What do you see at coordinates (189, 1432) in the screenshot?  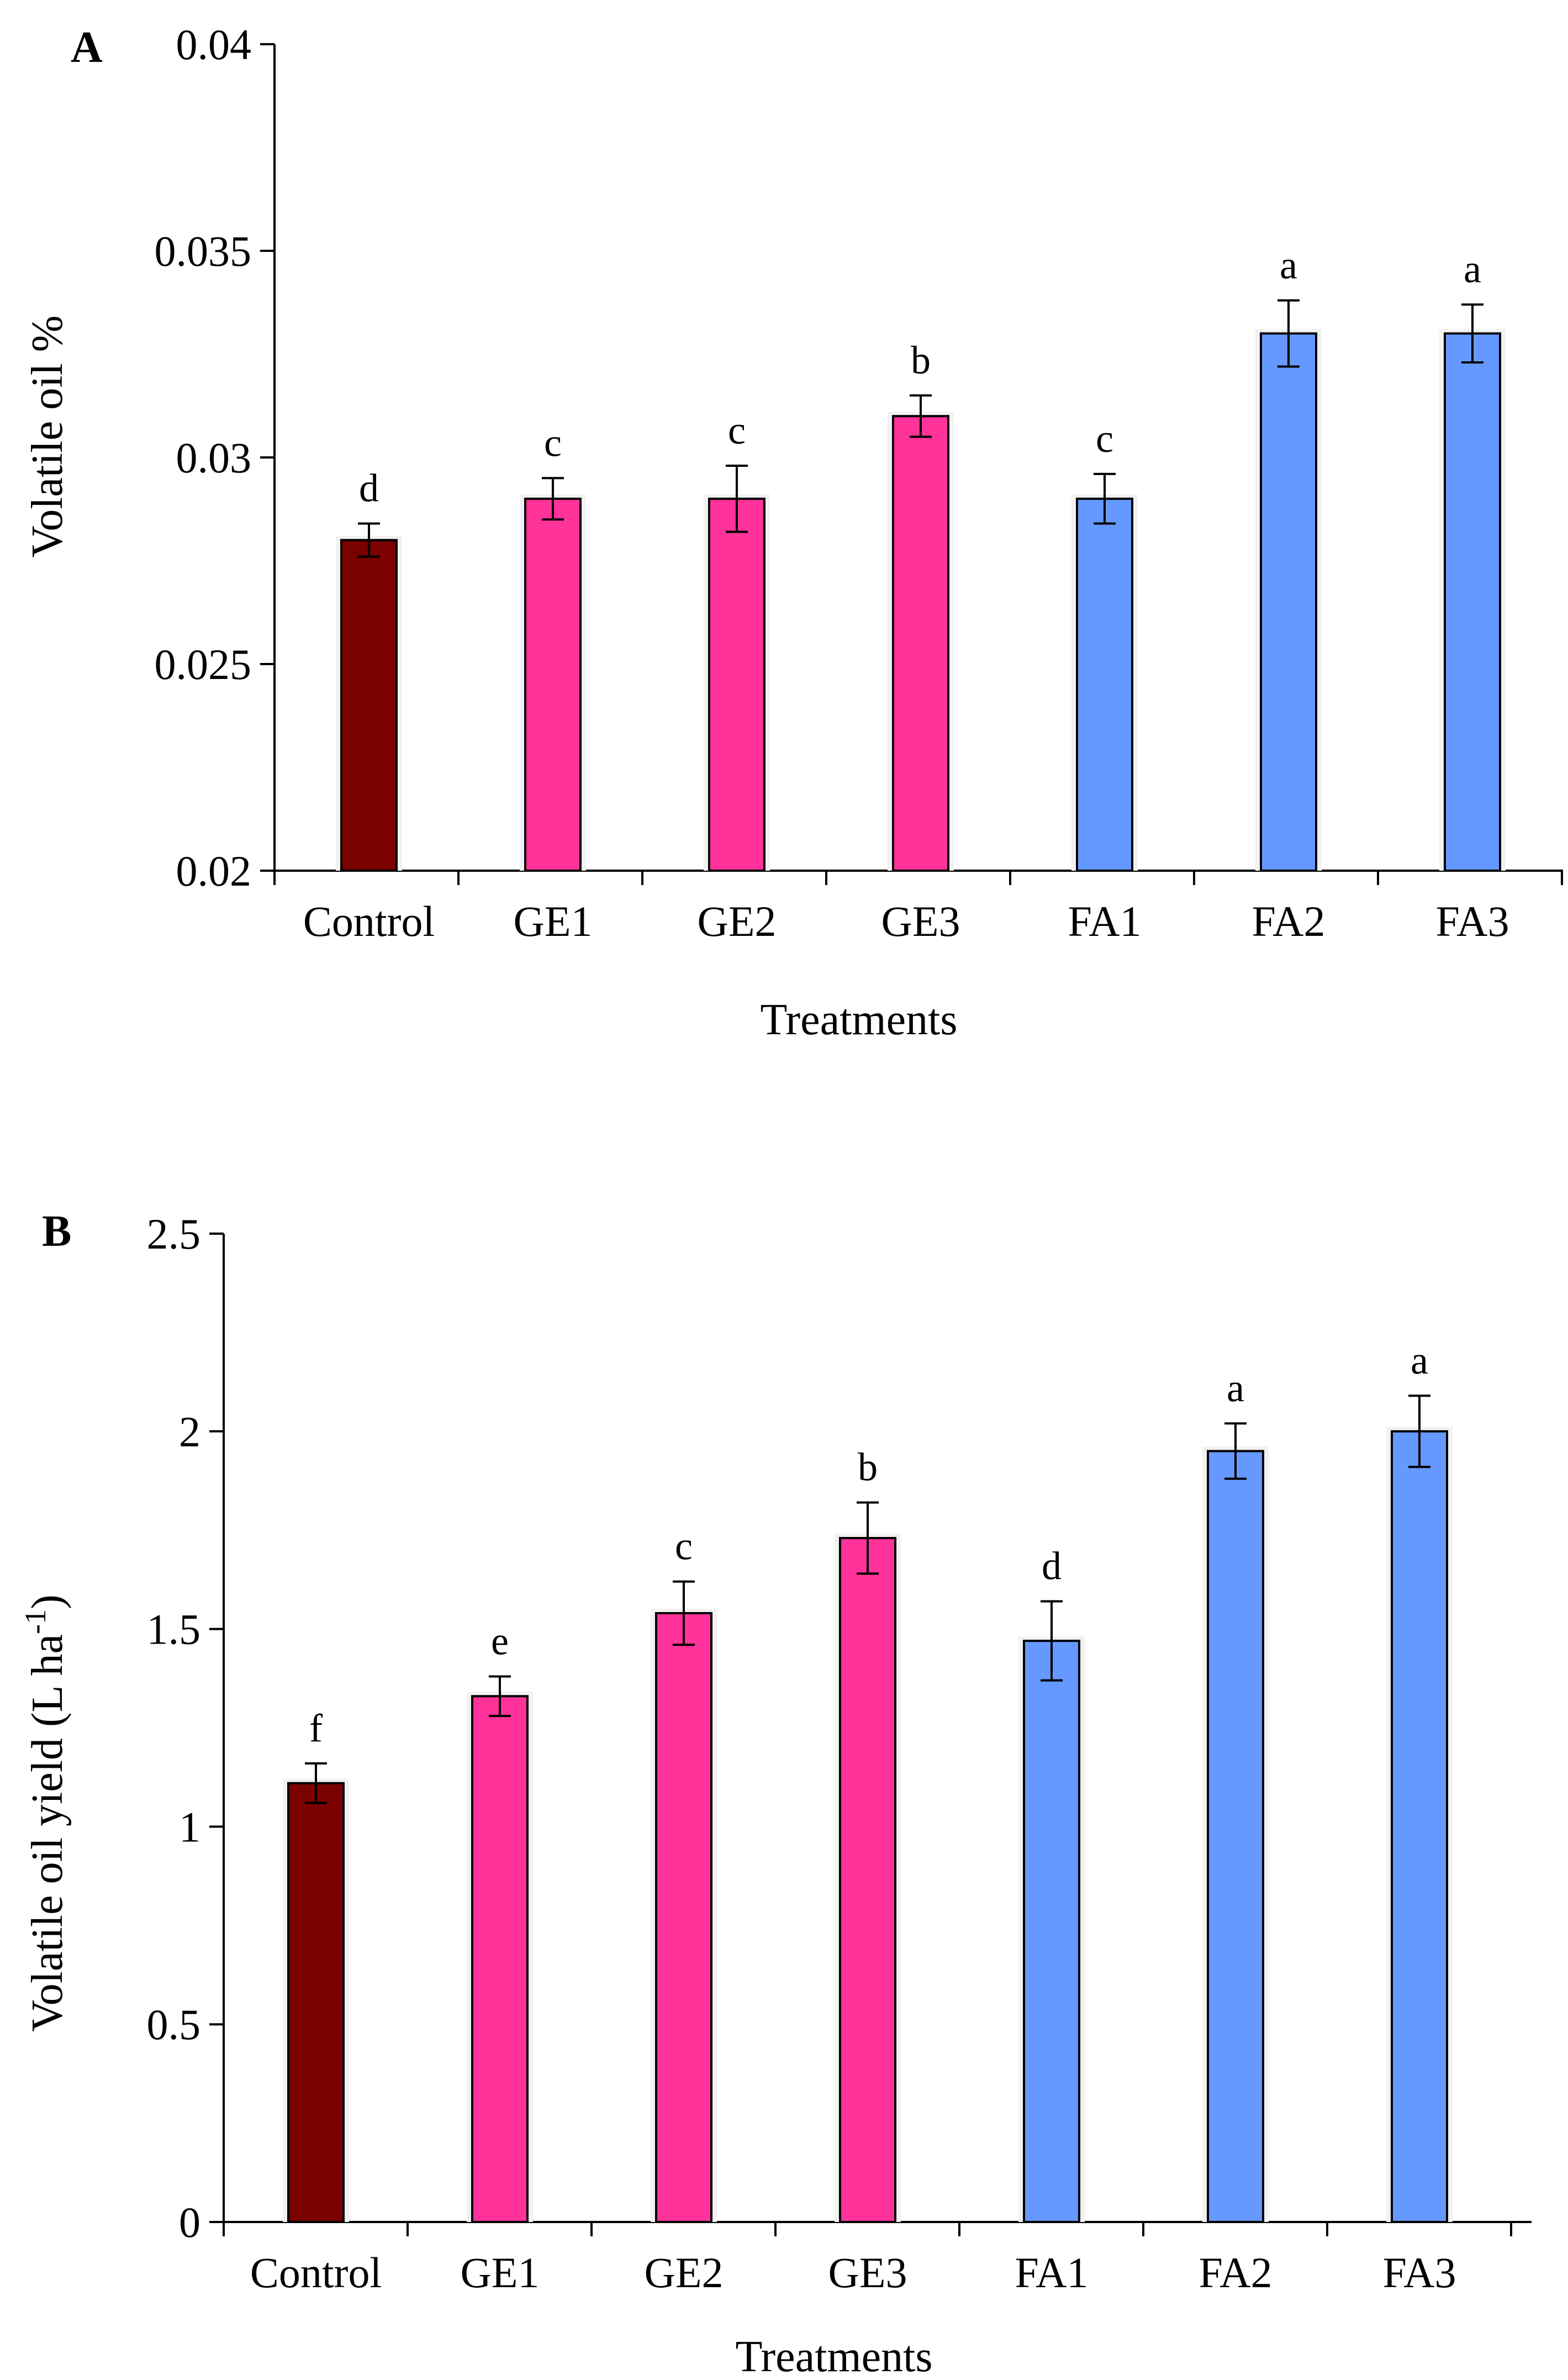 I see `y-tick-label: 2` at bounding box center [189, 1432].